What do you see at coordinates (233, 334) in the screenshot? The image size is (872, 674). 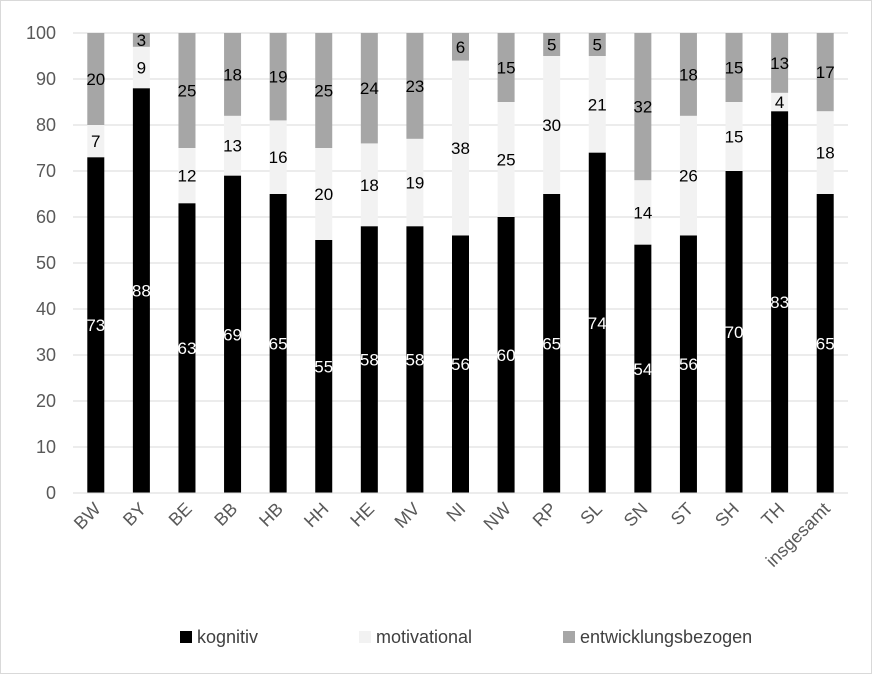 I see `bar-segment-kognitiv-BB` at bounding box center [233, 334].